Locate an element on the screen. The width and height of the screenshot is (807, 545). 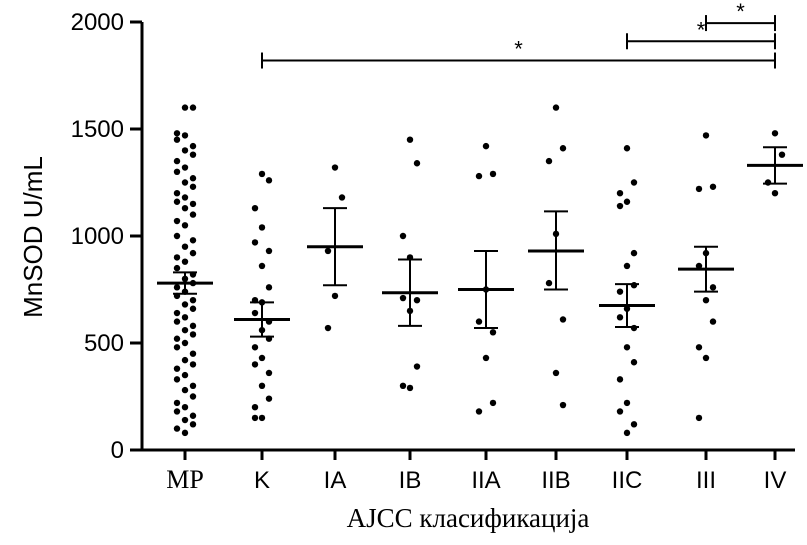
x-tick-label: IIB is located at coordinates (555, 480).